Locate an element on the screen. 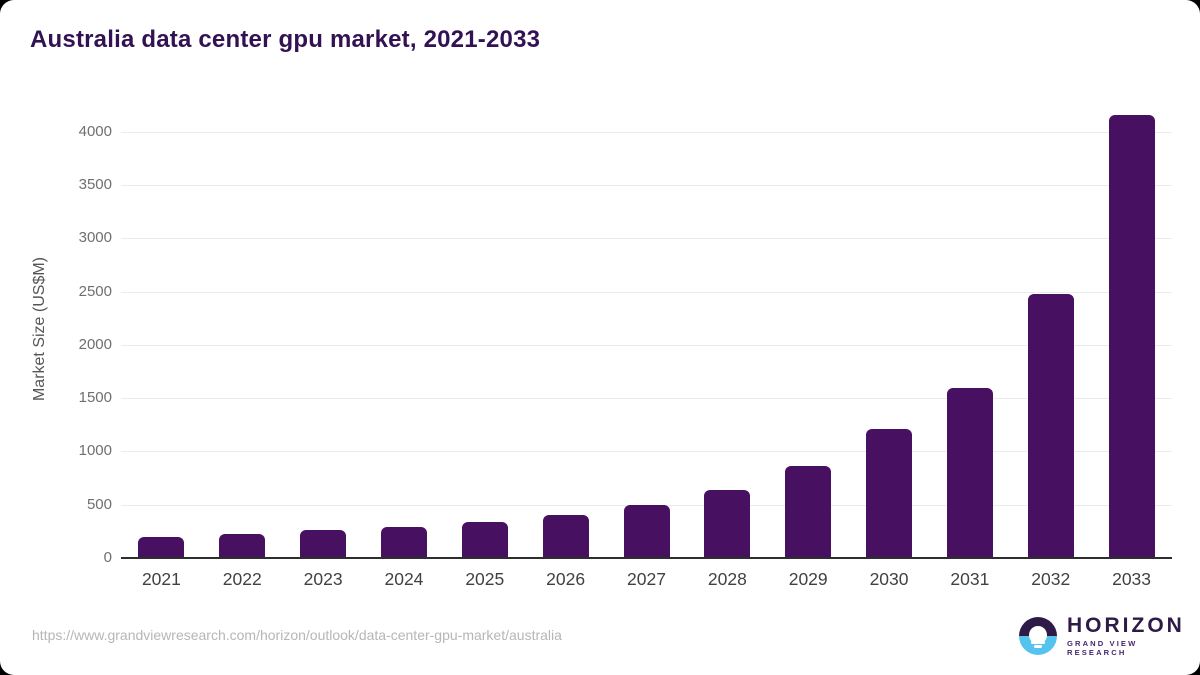  y-tick-label-3000: 3000 is located at coordinates (95, 238).